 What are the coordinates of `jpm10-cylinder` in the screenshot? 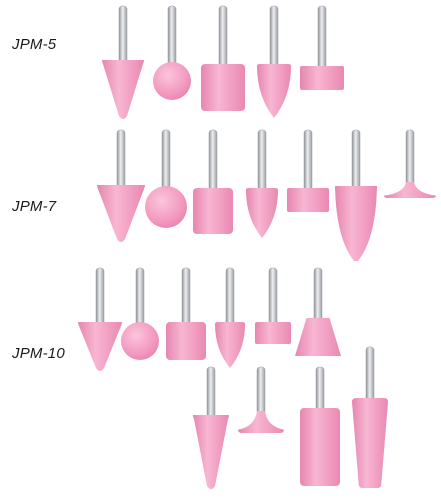 It's located at (186, 313).